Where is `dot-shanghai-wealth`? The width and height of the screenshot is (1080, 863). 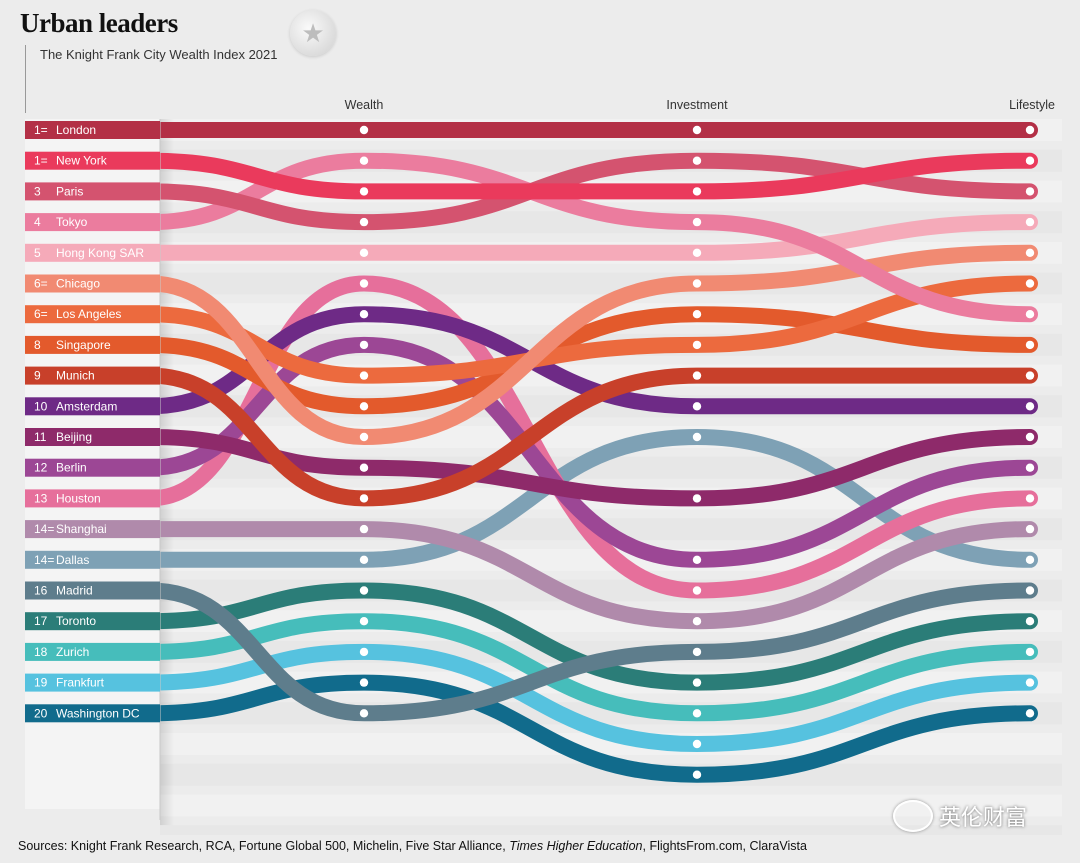
dot-shanghai-wealth is located at coordinates (364, 529).